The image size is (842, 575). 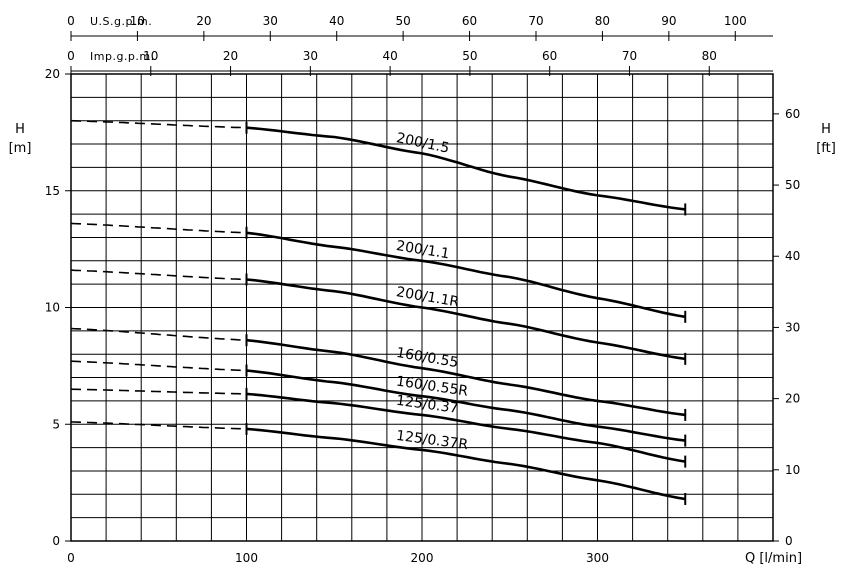 What do you see at coordinates (792, 399) in the screenshot?
I see `y-right-tick-label: 20` at bounding box center [792, 399].